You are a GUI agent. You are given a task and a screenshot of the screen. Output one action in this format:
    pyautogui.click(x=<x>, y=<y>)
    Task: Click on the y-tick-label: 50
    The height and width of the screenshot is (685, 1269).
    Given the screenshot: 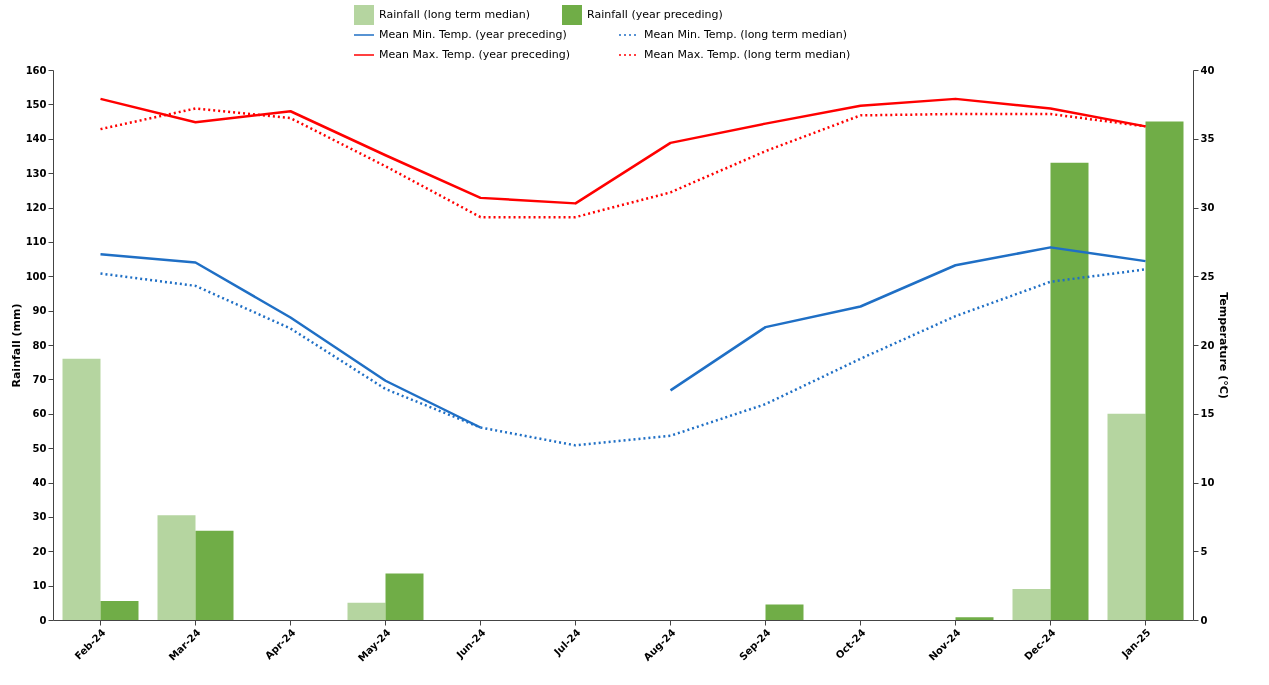 What is the action you would take?
    pyautogui.click(x=39, y=448)
    